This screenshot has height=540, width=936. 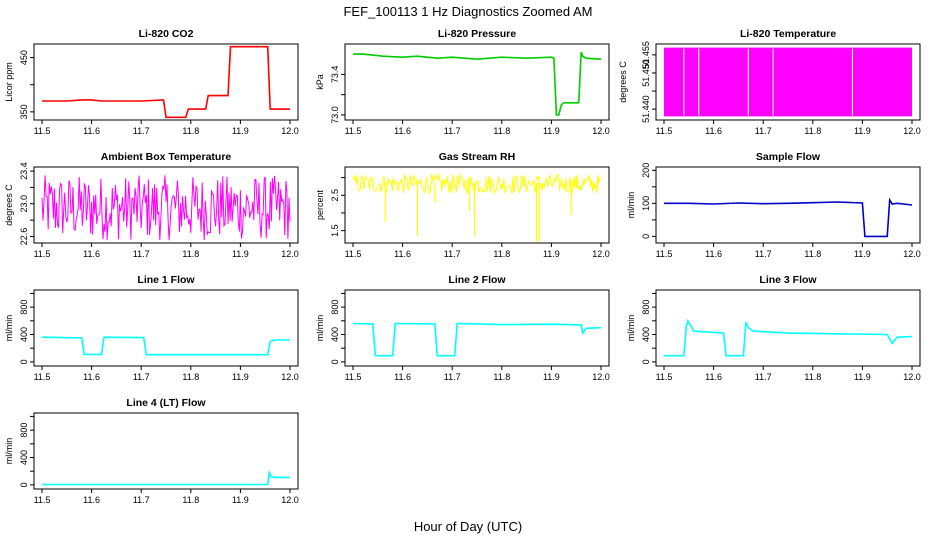 I want to click on y-tick-label: 23.4, so click(x=24, y=171).